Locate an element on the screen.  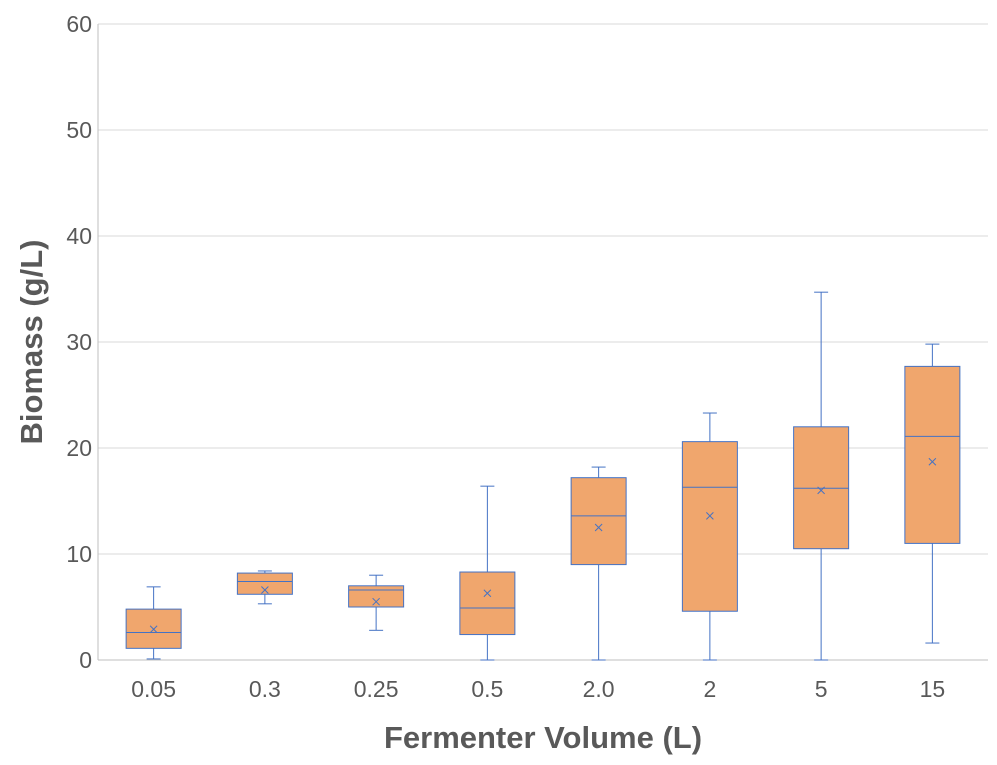
x-tick-label: 15 is located at coordinates (933, 689).